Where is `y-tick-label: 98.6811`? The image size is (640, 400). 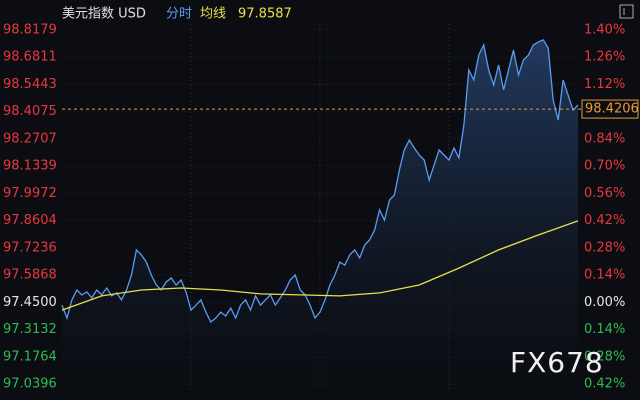 y-tick-label: 98.6811 is located at coordinates (30, 57).